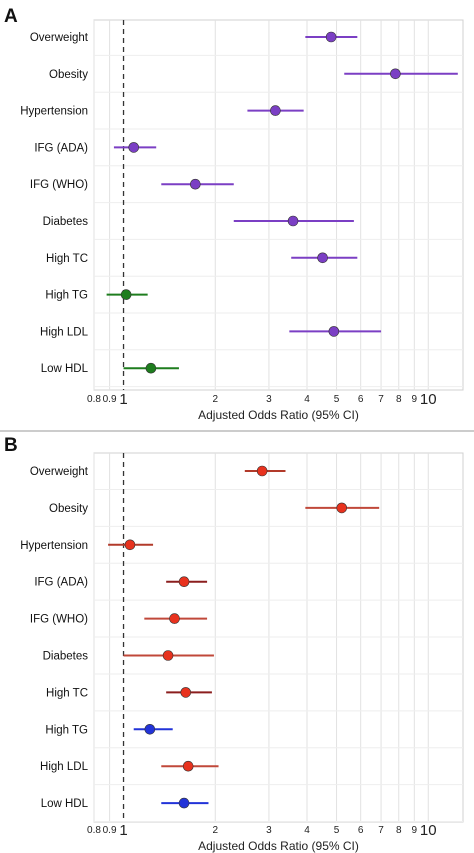 Image resolution: width=474 pixels, height=853 pixels. What do you see at coordinates (11, 16) in the screenshot?
I see `panel-letter: A` at bounding box center [11, 16].